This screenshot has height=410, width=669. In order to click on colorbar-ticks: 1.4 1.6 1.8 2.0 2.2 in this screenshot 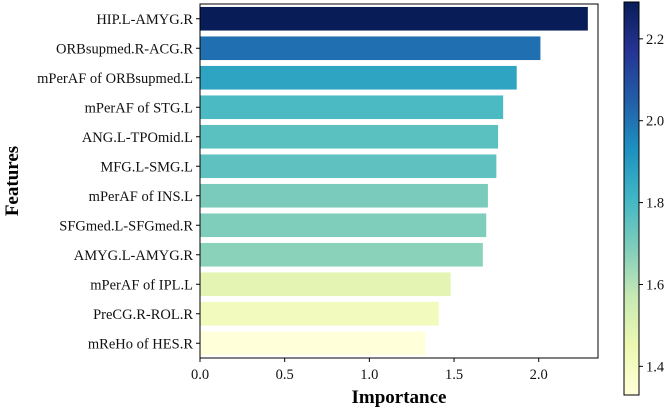, I will do `click(652, 203)`.